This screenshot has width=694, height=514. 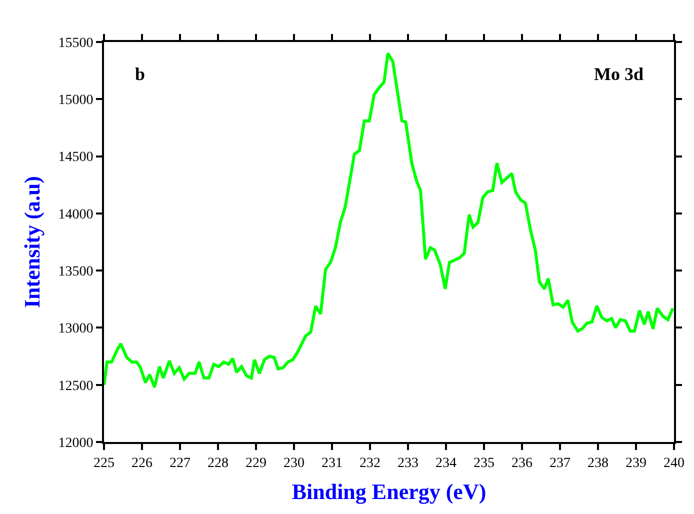 What do you see at coordinates (76, 272) in the screenshot?
I see `y-tick-label: 13500` at bounding box center [76, 272].